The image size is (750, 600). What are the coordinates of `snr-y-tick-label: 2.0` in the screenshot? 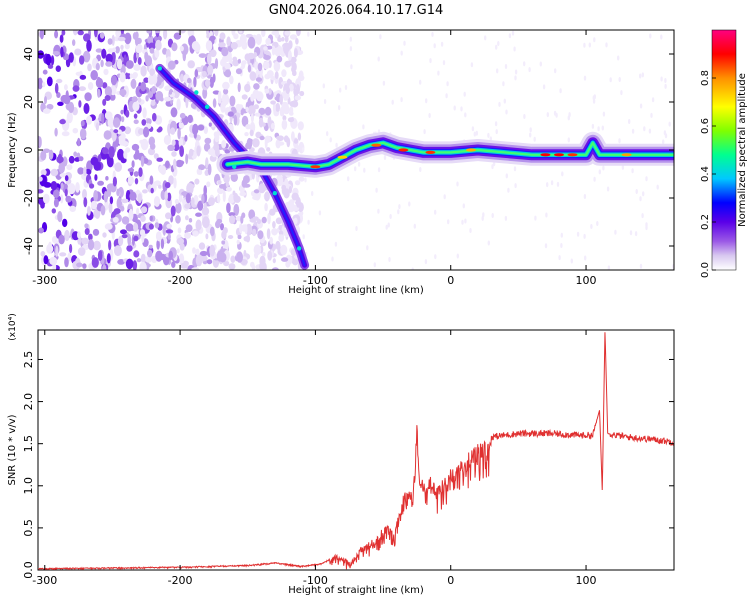 It's located at (28, 402).